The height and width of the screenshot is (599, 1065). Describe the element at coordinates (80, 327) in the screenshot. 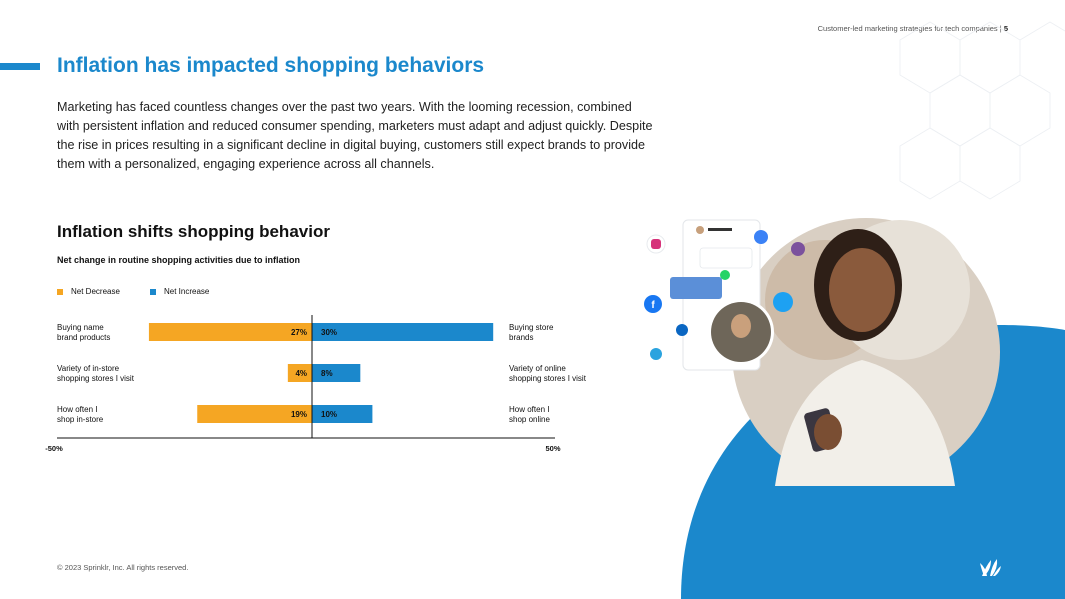

I see `row-label-left: Buying name` at that location.